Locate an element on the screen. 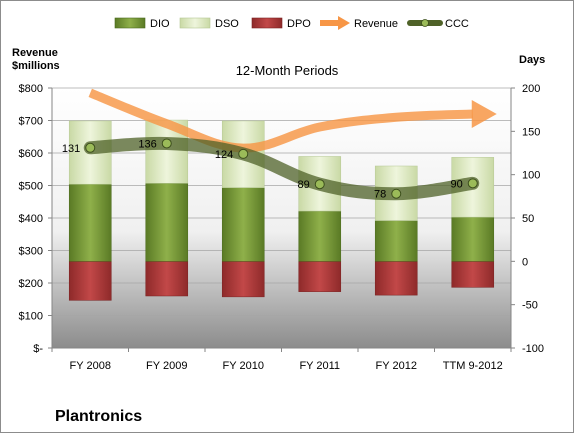 Image resolution: width=574 pixels, height=433 pixels. category-tick-label: FY 2008 is located at coordinates (90, 366).